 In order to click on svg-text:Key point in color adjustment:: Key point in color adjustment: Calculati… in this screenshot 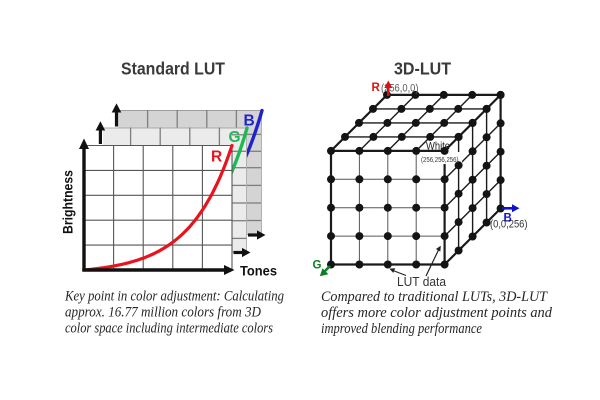, I will do `click(174, 296)`.